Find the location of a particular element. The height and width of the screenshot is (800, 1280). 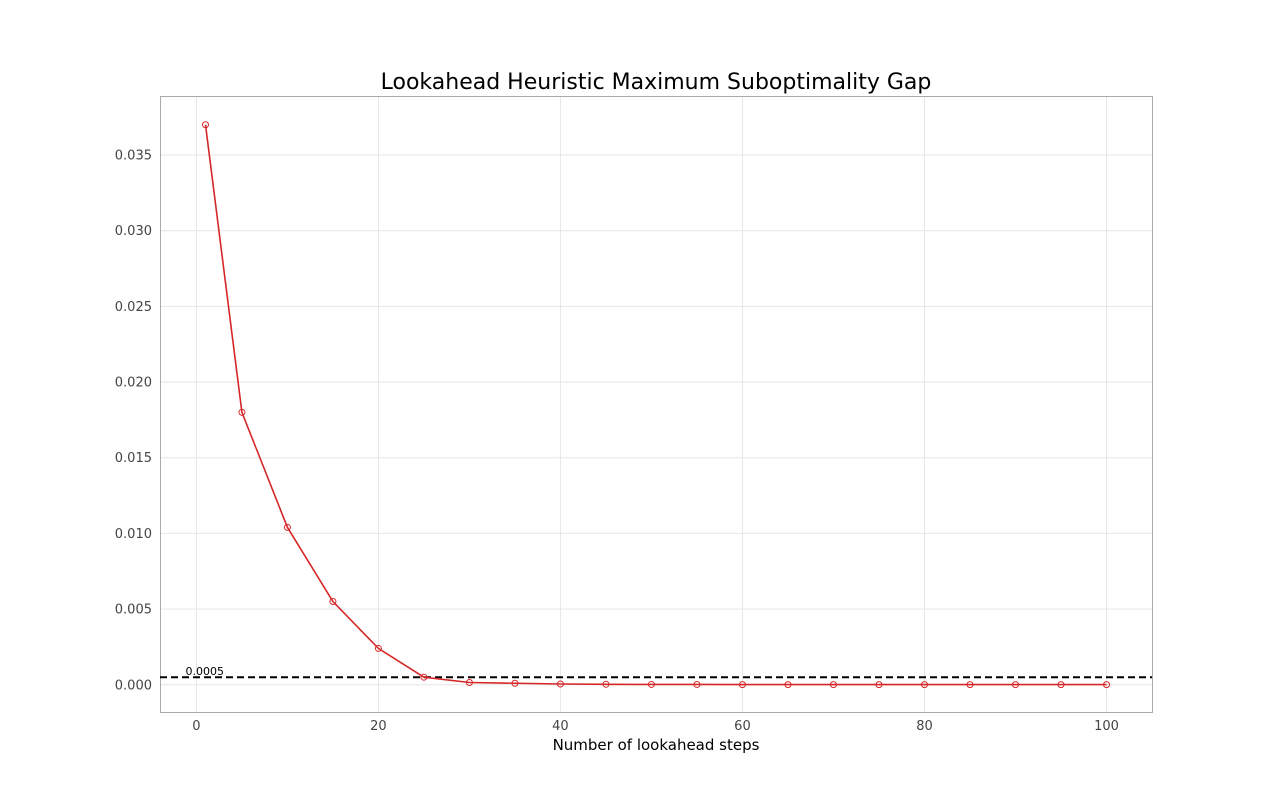

x-tick-label: 0 is located at coordinates (196, 726).